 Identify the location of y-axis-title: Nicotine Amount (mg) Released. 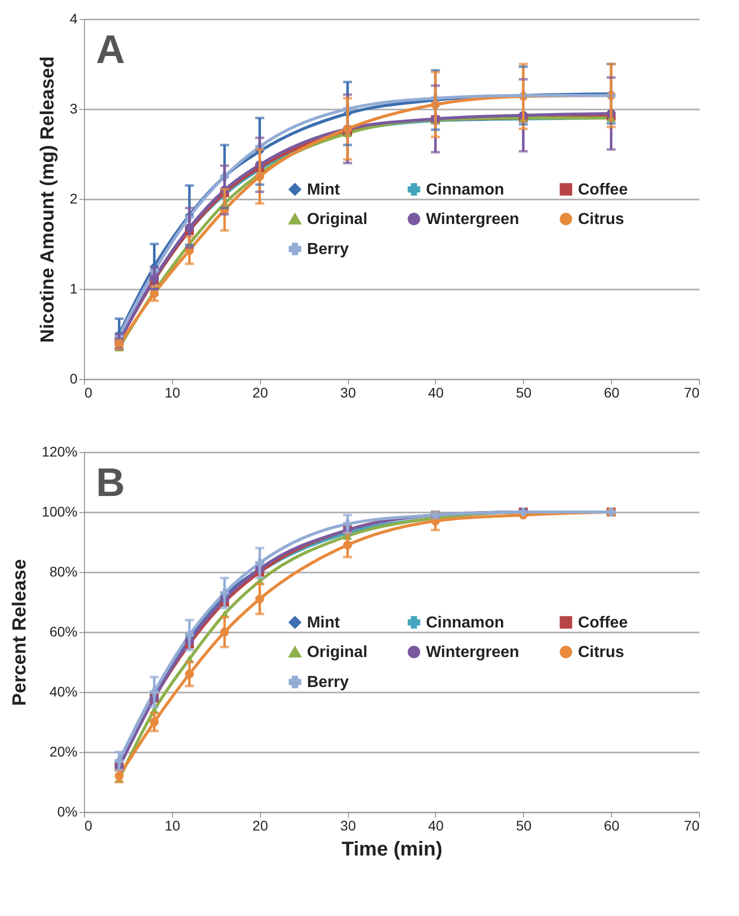
(48, 199).